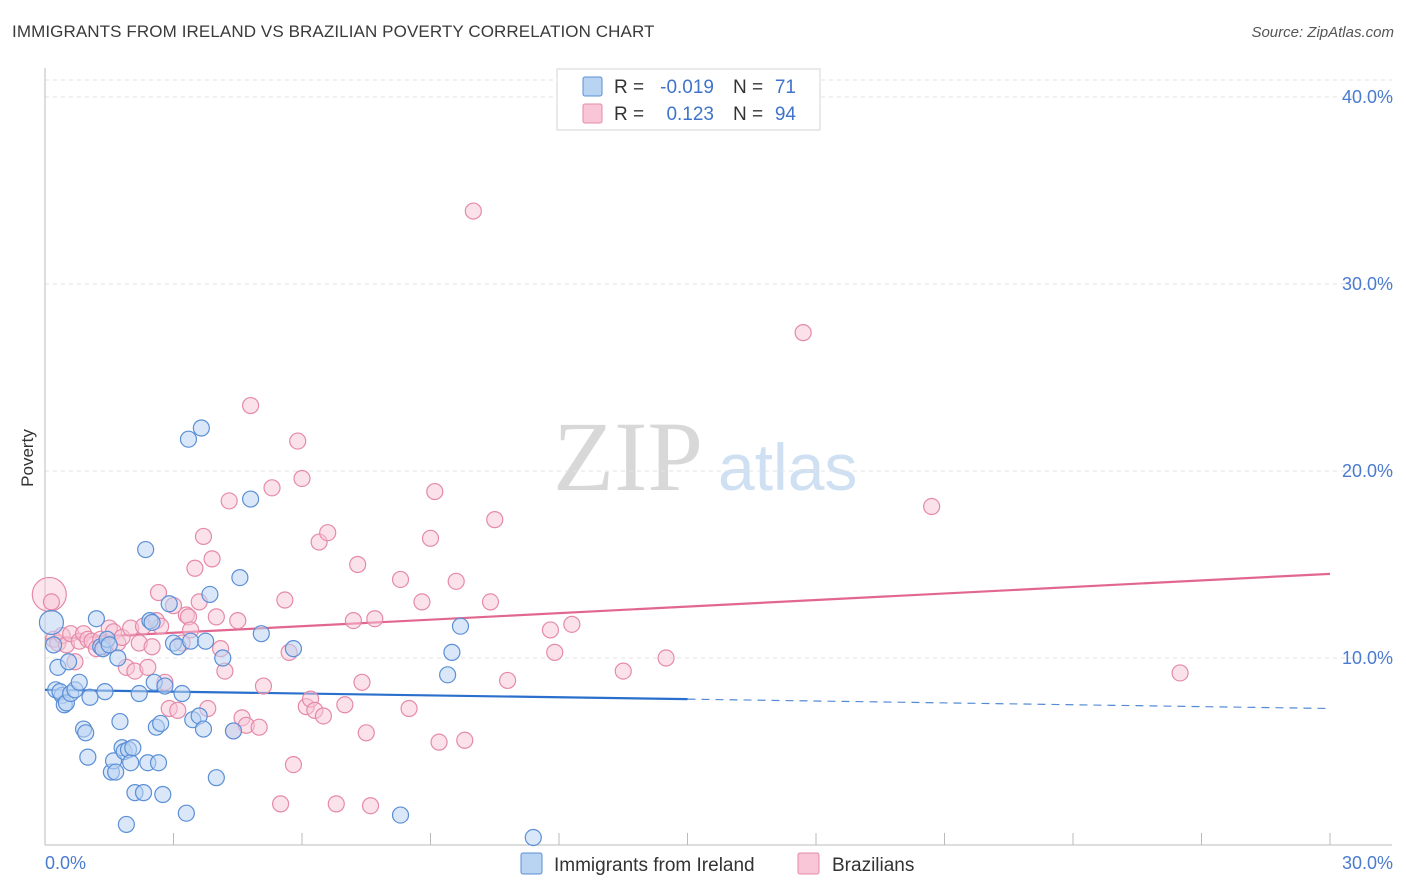 The image size is (1406, 892). Describe the element at coordinates (748, 87) in the screenshot. I see `legend-n-label-1: N =` at that location.